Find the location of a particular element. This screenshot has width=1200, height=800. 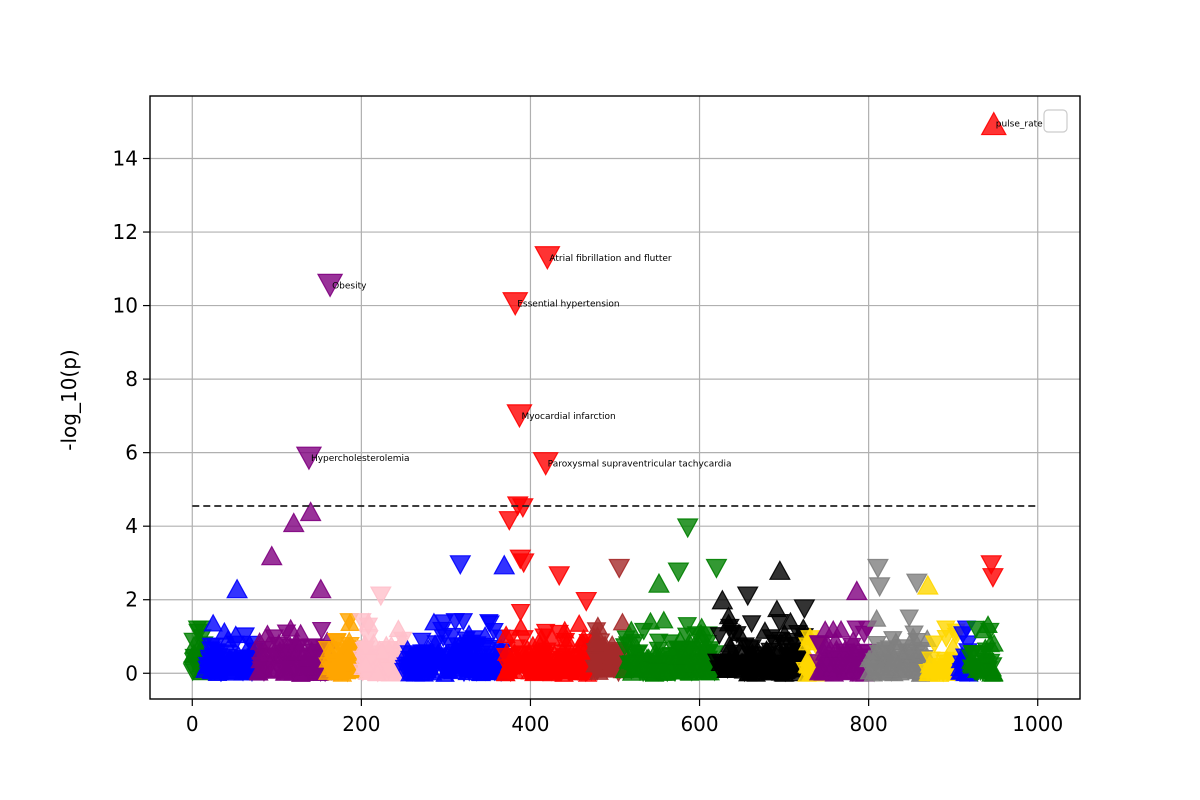

x-tick-label: 800 is located at coordinates (869, 724).